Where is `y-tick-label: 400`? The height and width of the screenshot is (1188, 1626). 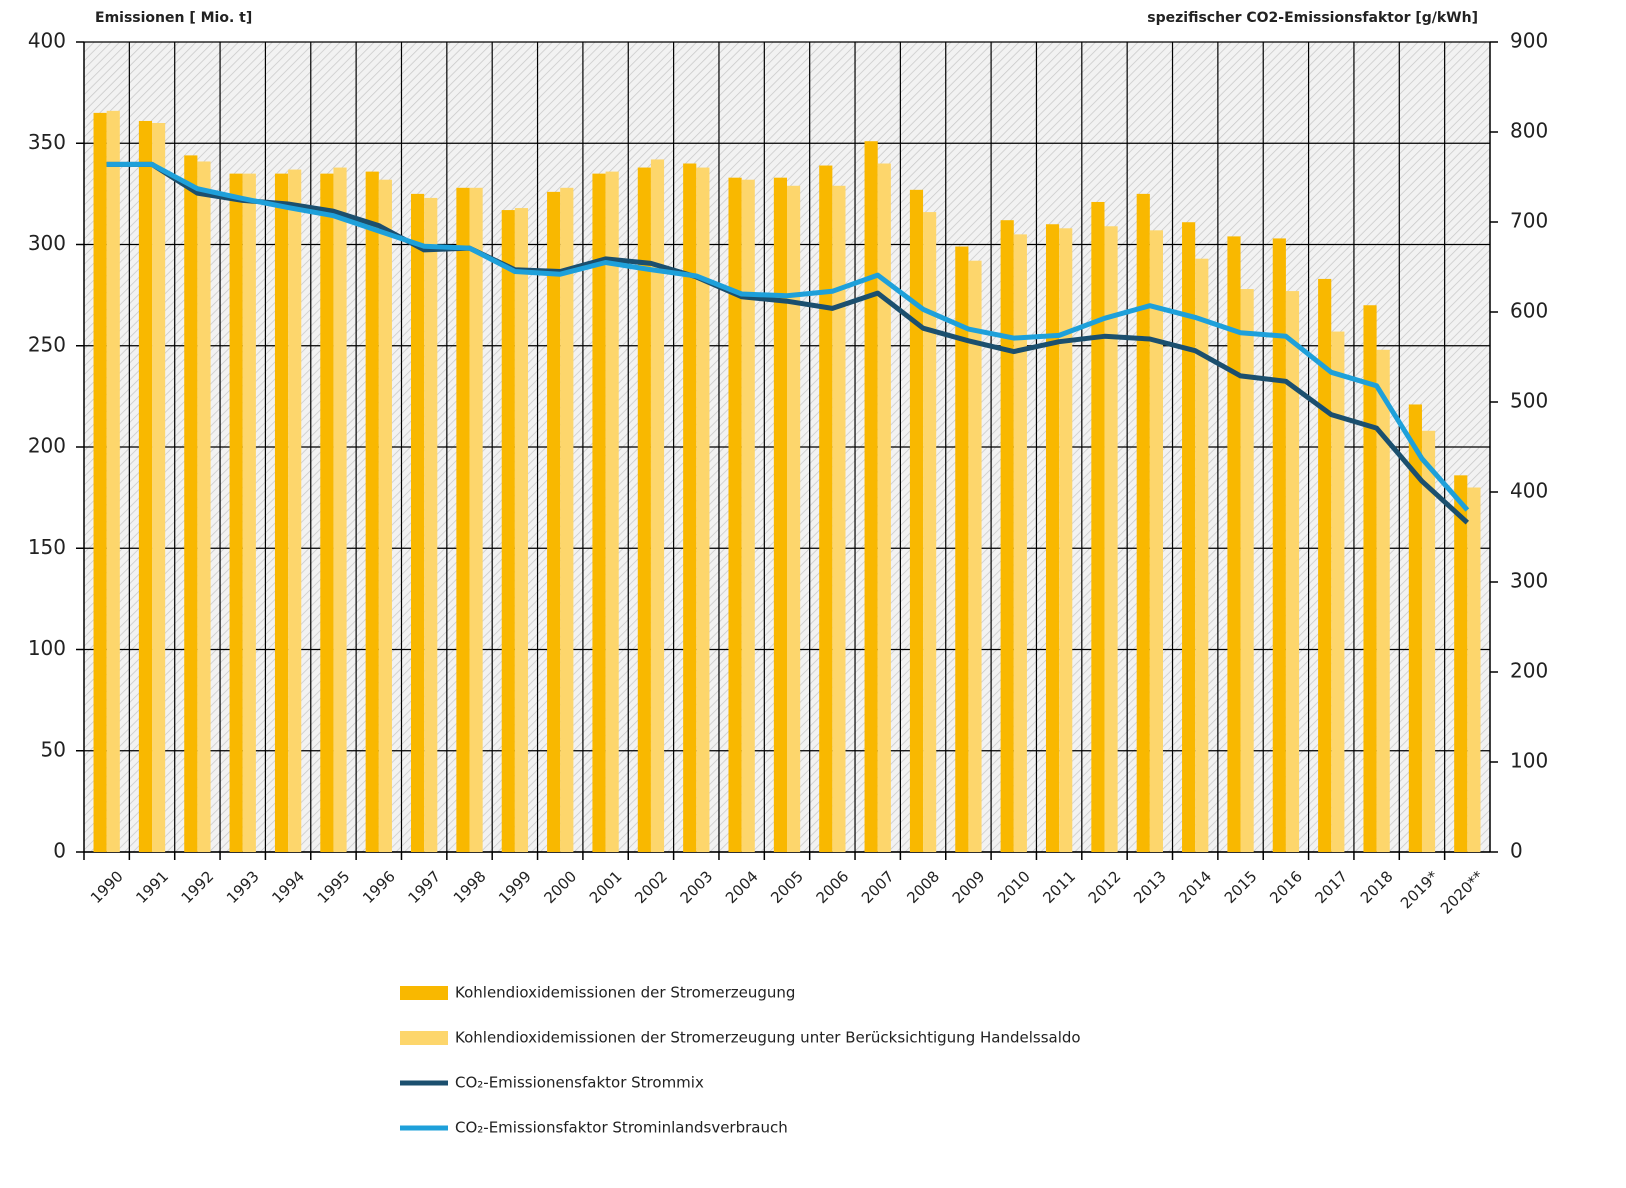 y-tick-label: 400 is located at coordinates (47, 41).